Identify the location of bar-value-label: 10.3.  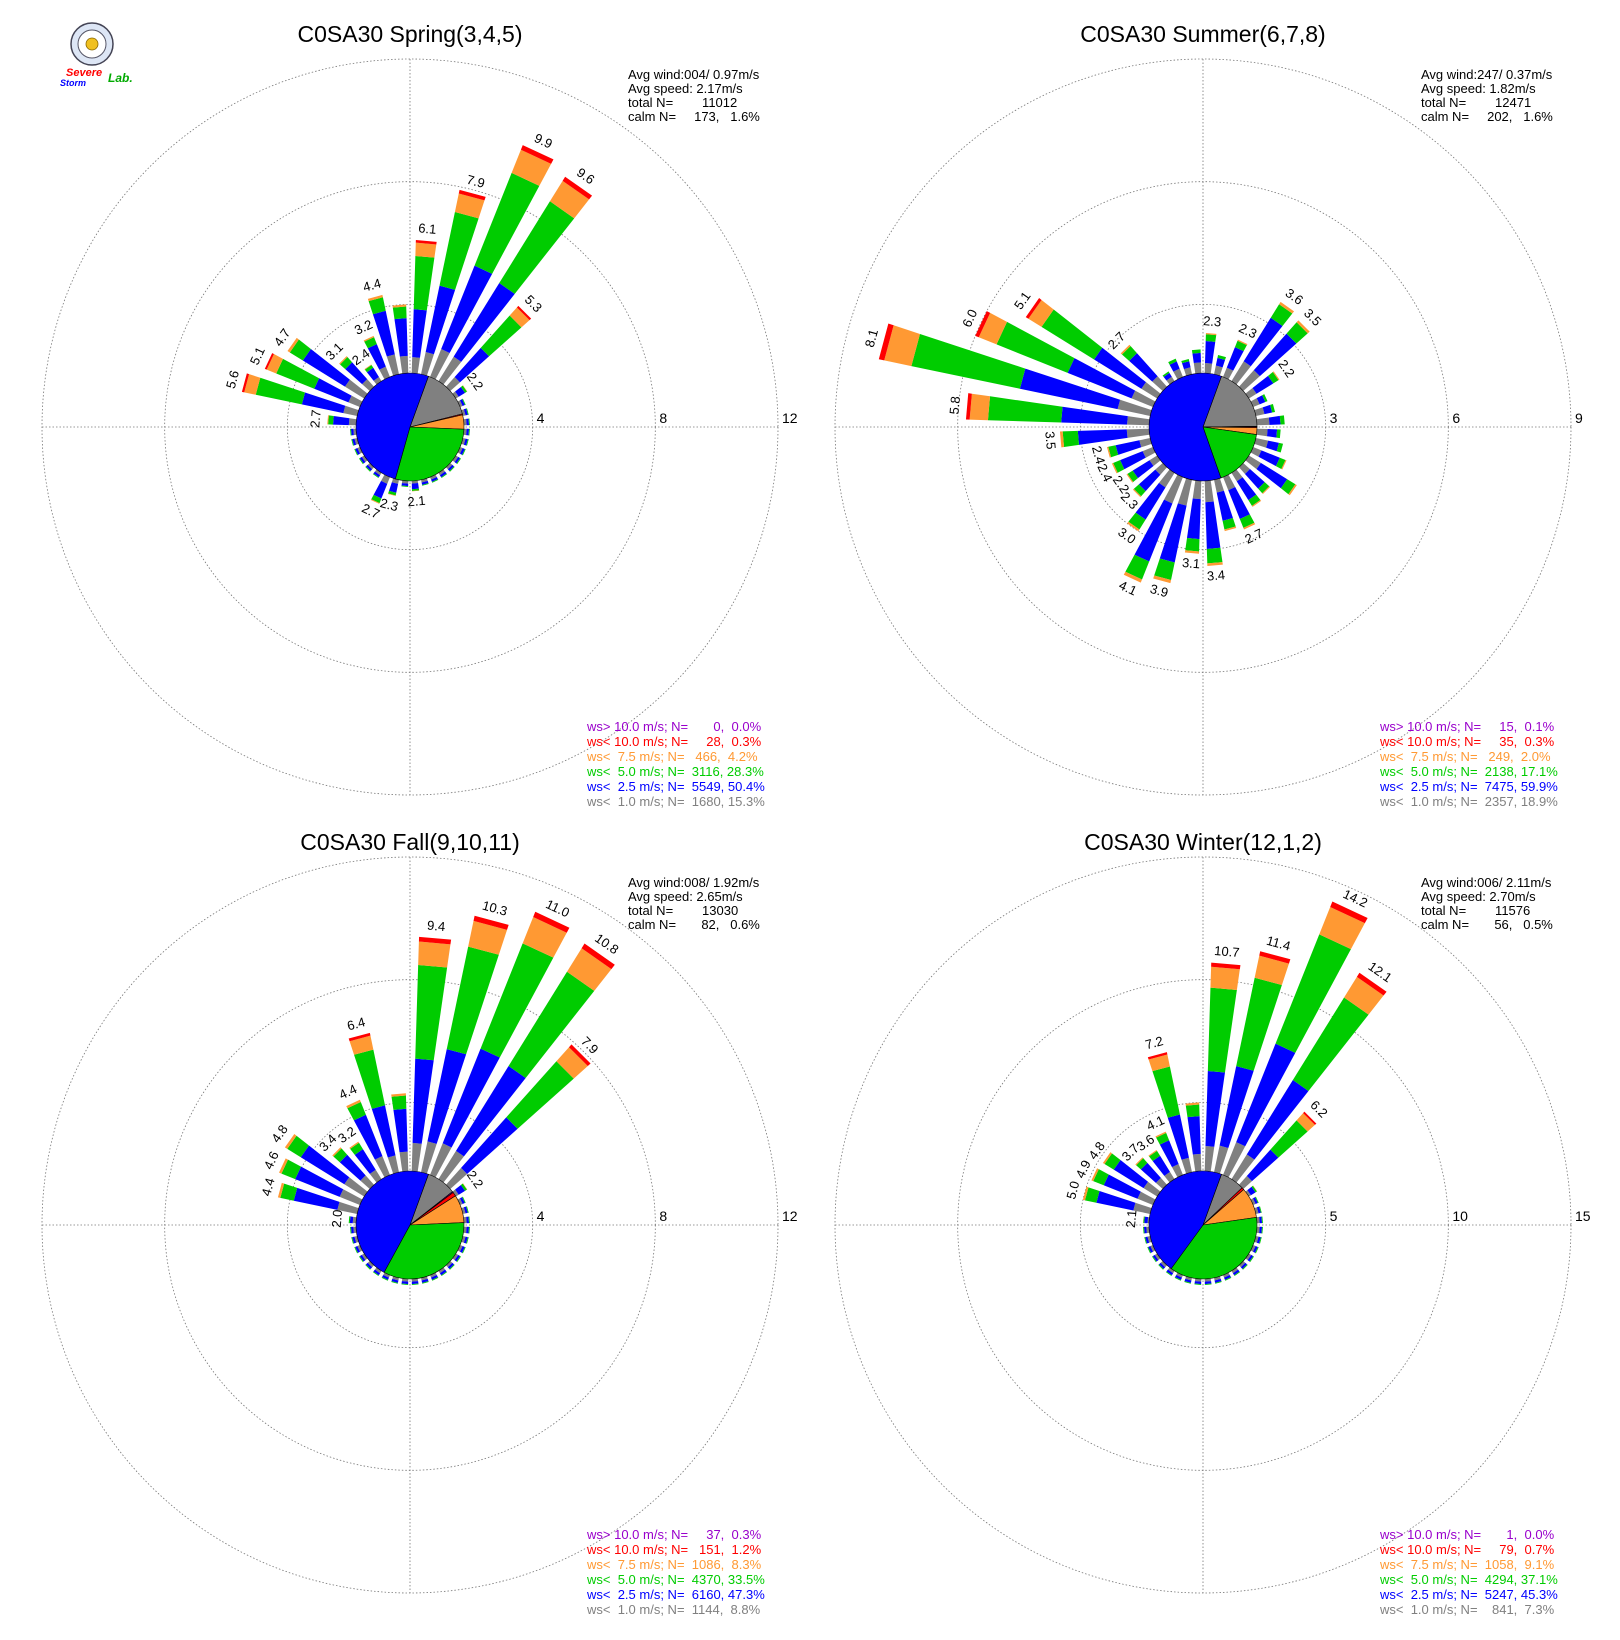
(495, 908).